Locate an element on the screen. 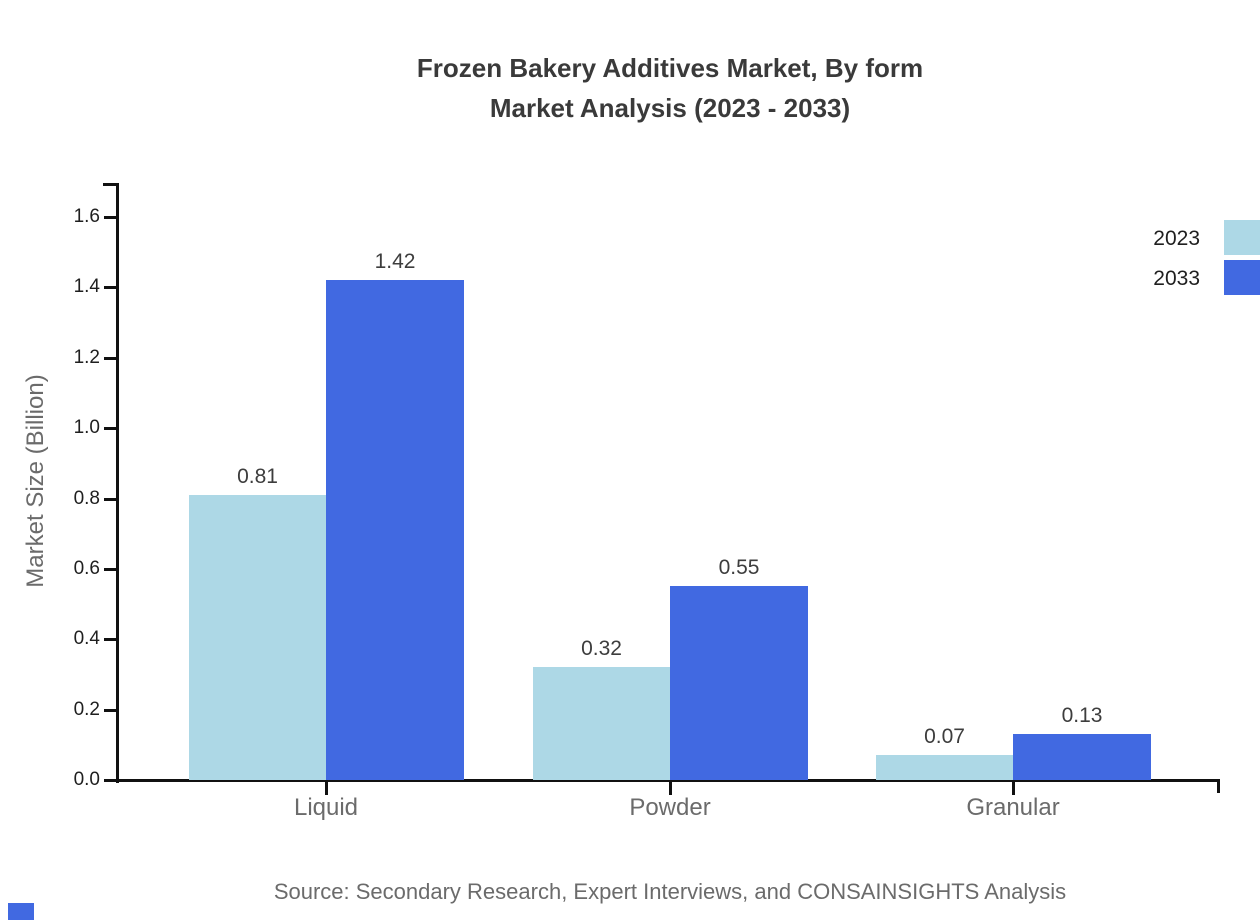  legend-label-2033: 2033 is located at coordinates (1176, 278).